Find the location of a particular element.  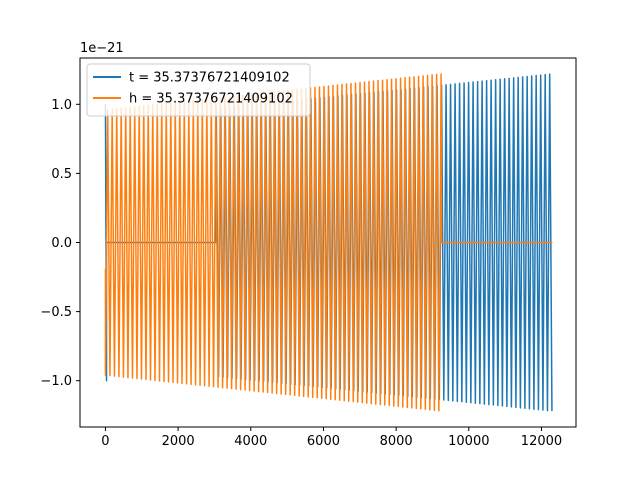

x-tick-label: 4000 is located at coordinates (250, 441).